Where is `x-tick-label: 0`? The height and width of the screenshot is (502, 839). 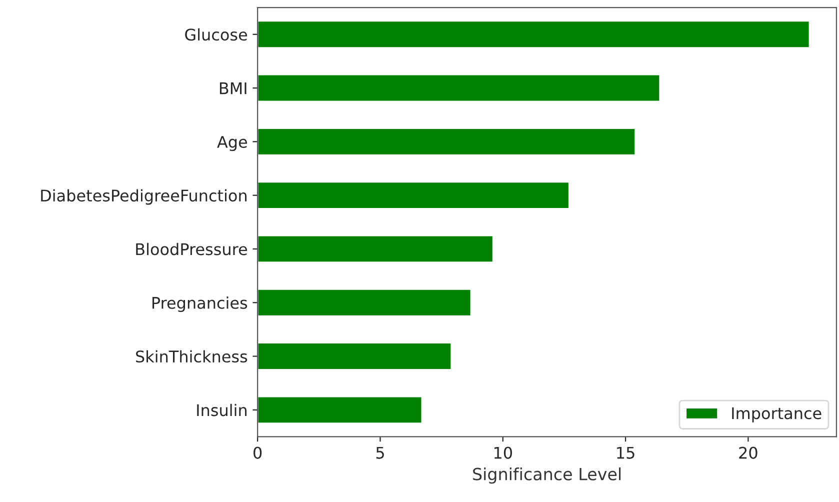 x-tick-label: 0 is located at coordinates (258, 452).